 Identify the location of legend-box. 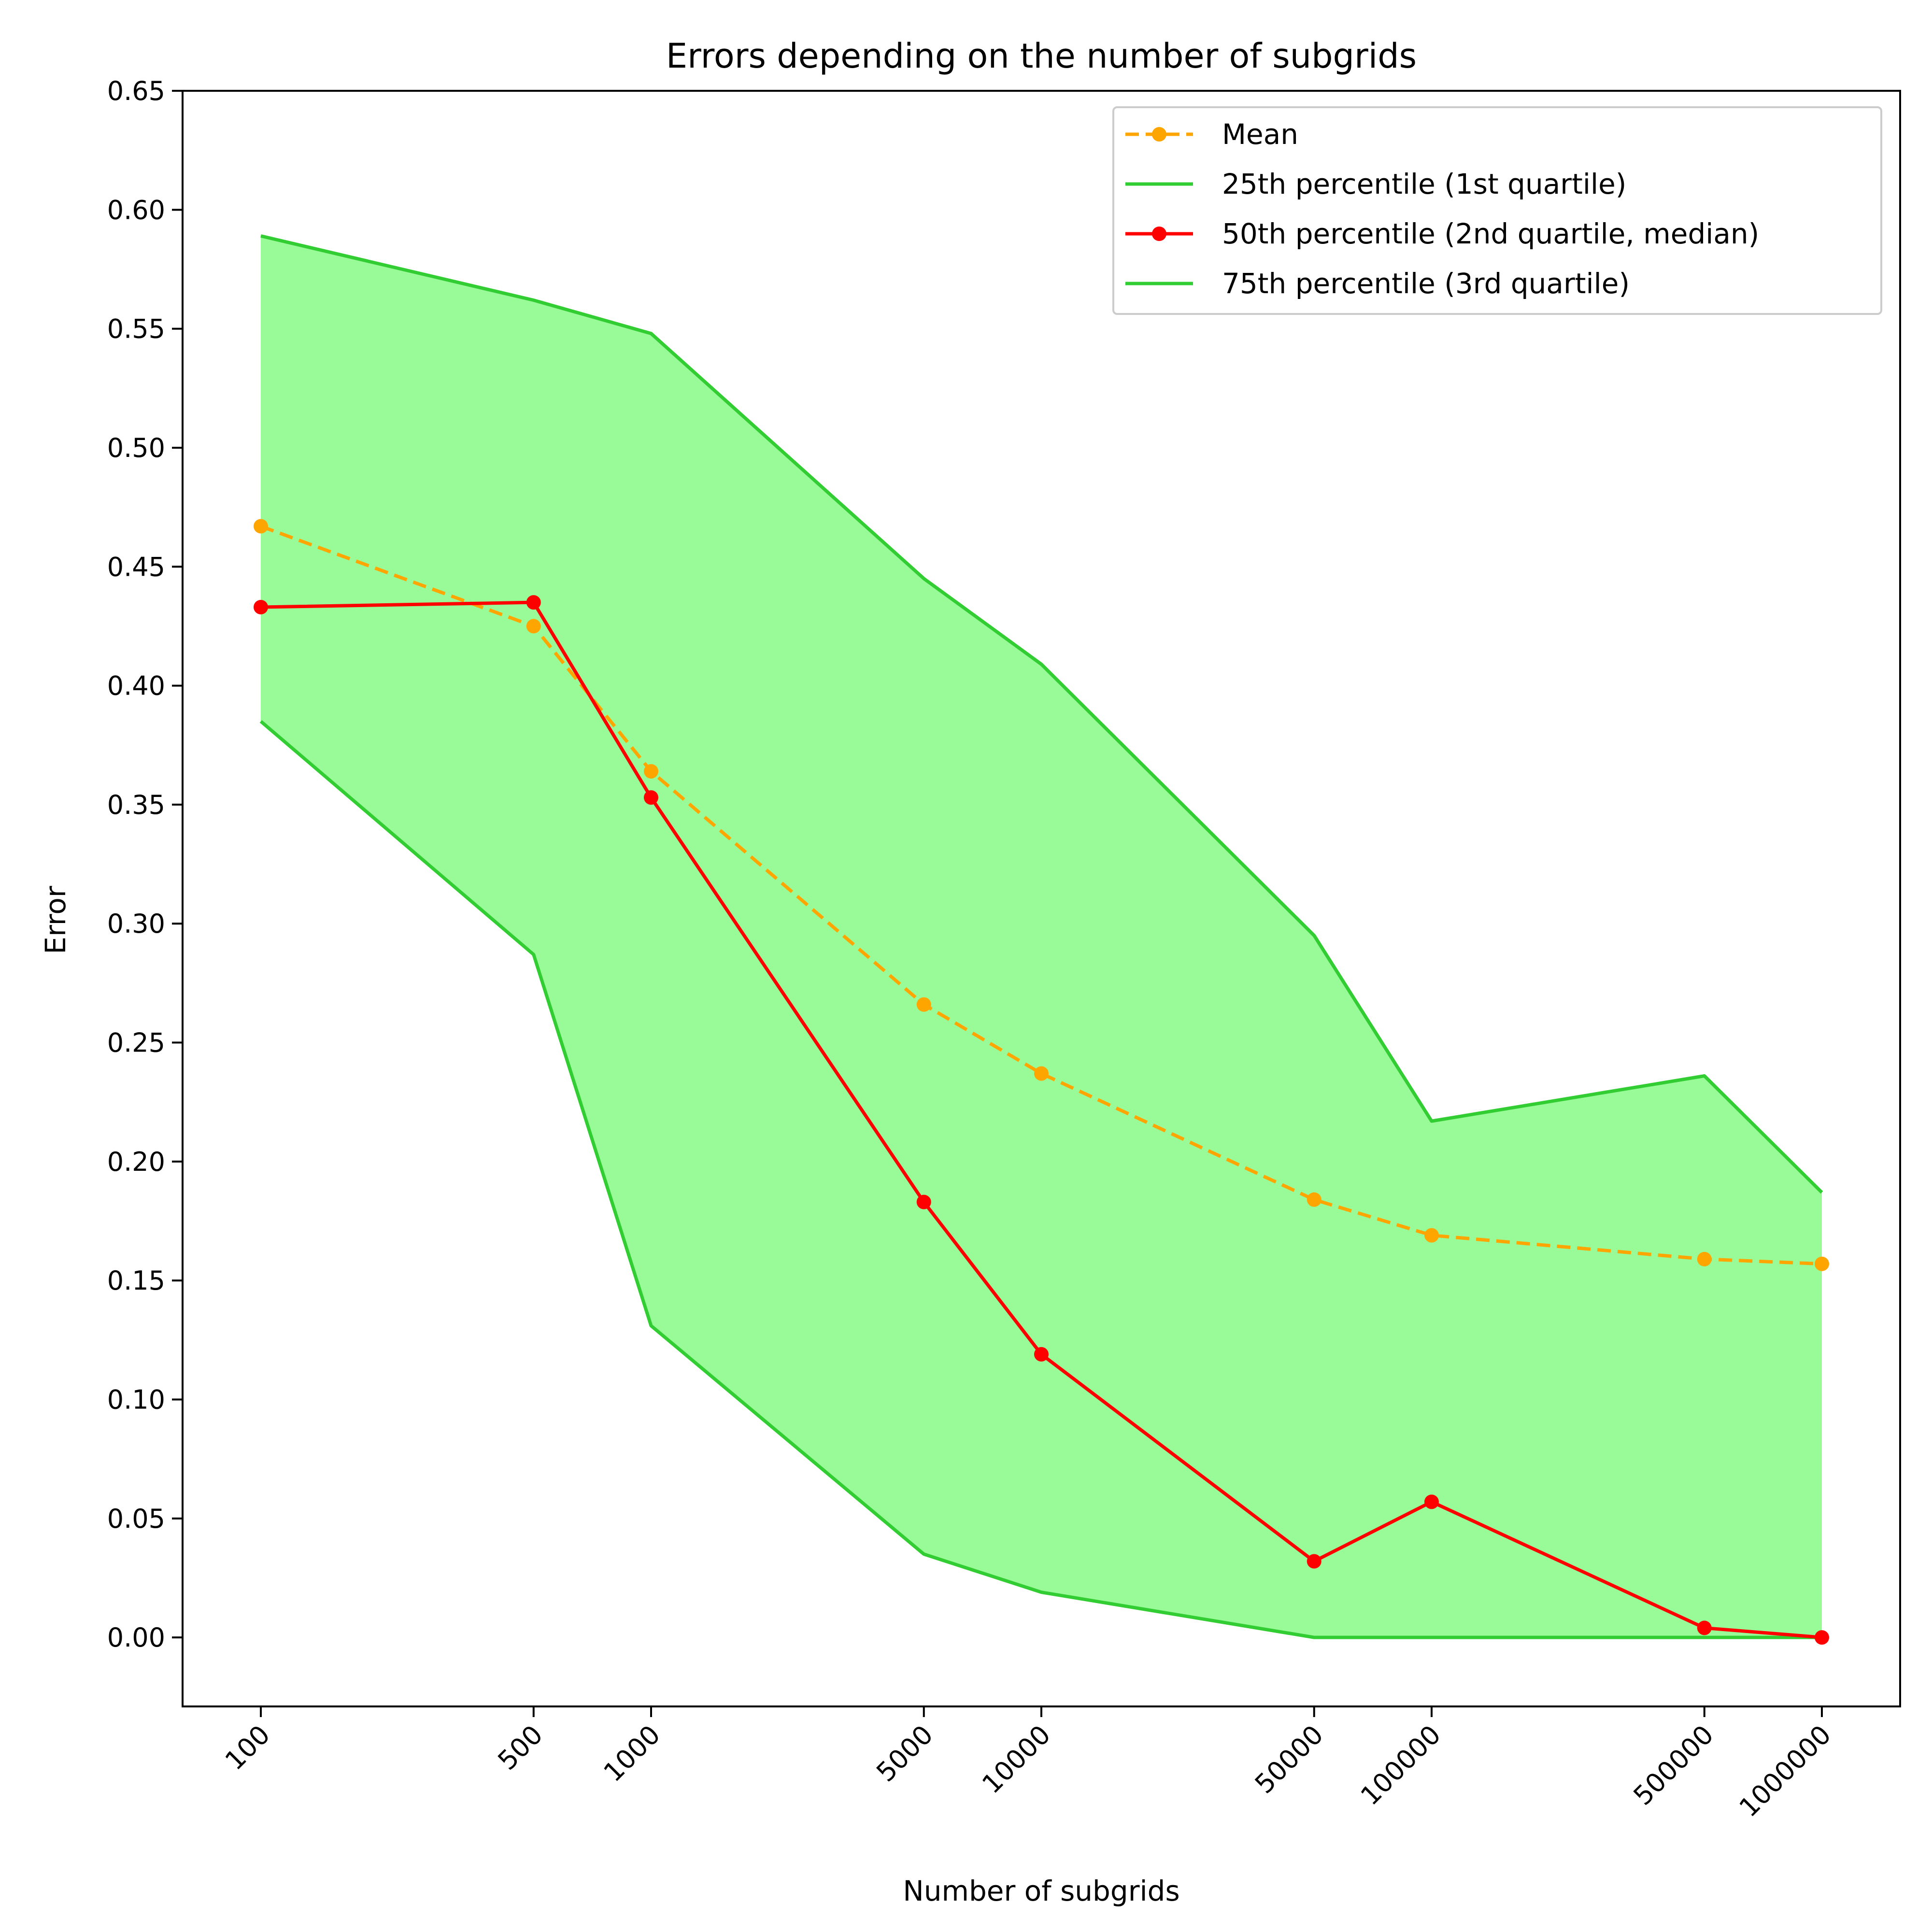
(1497, 210).